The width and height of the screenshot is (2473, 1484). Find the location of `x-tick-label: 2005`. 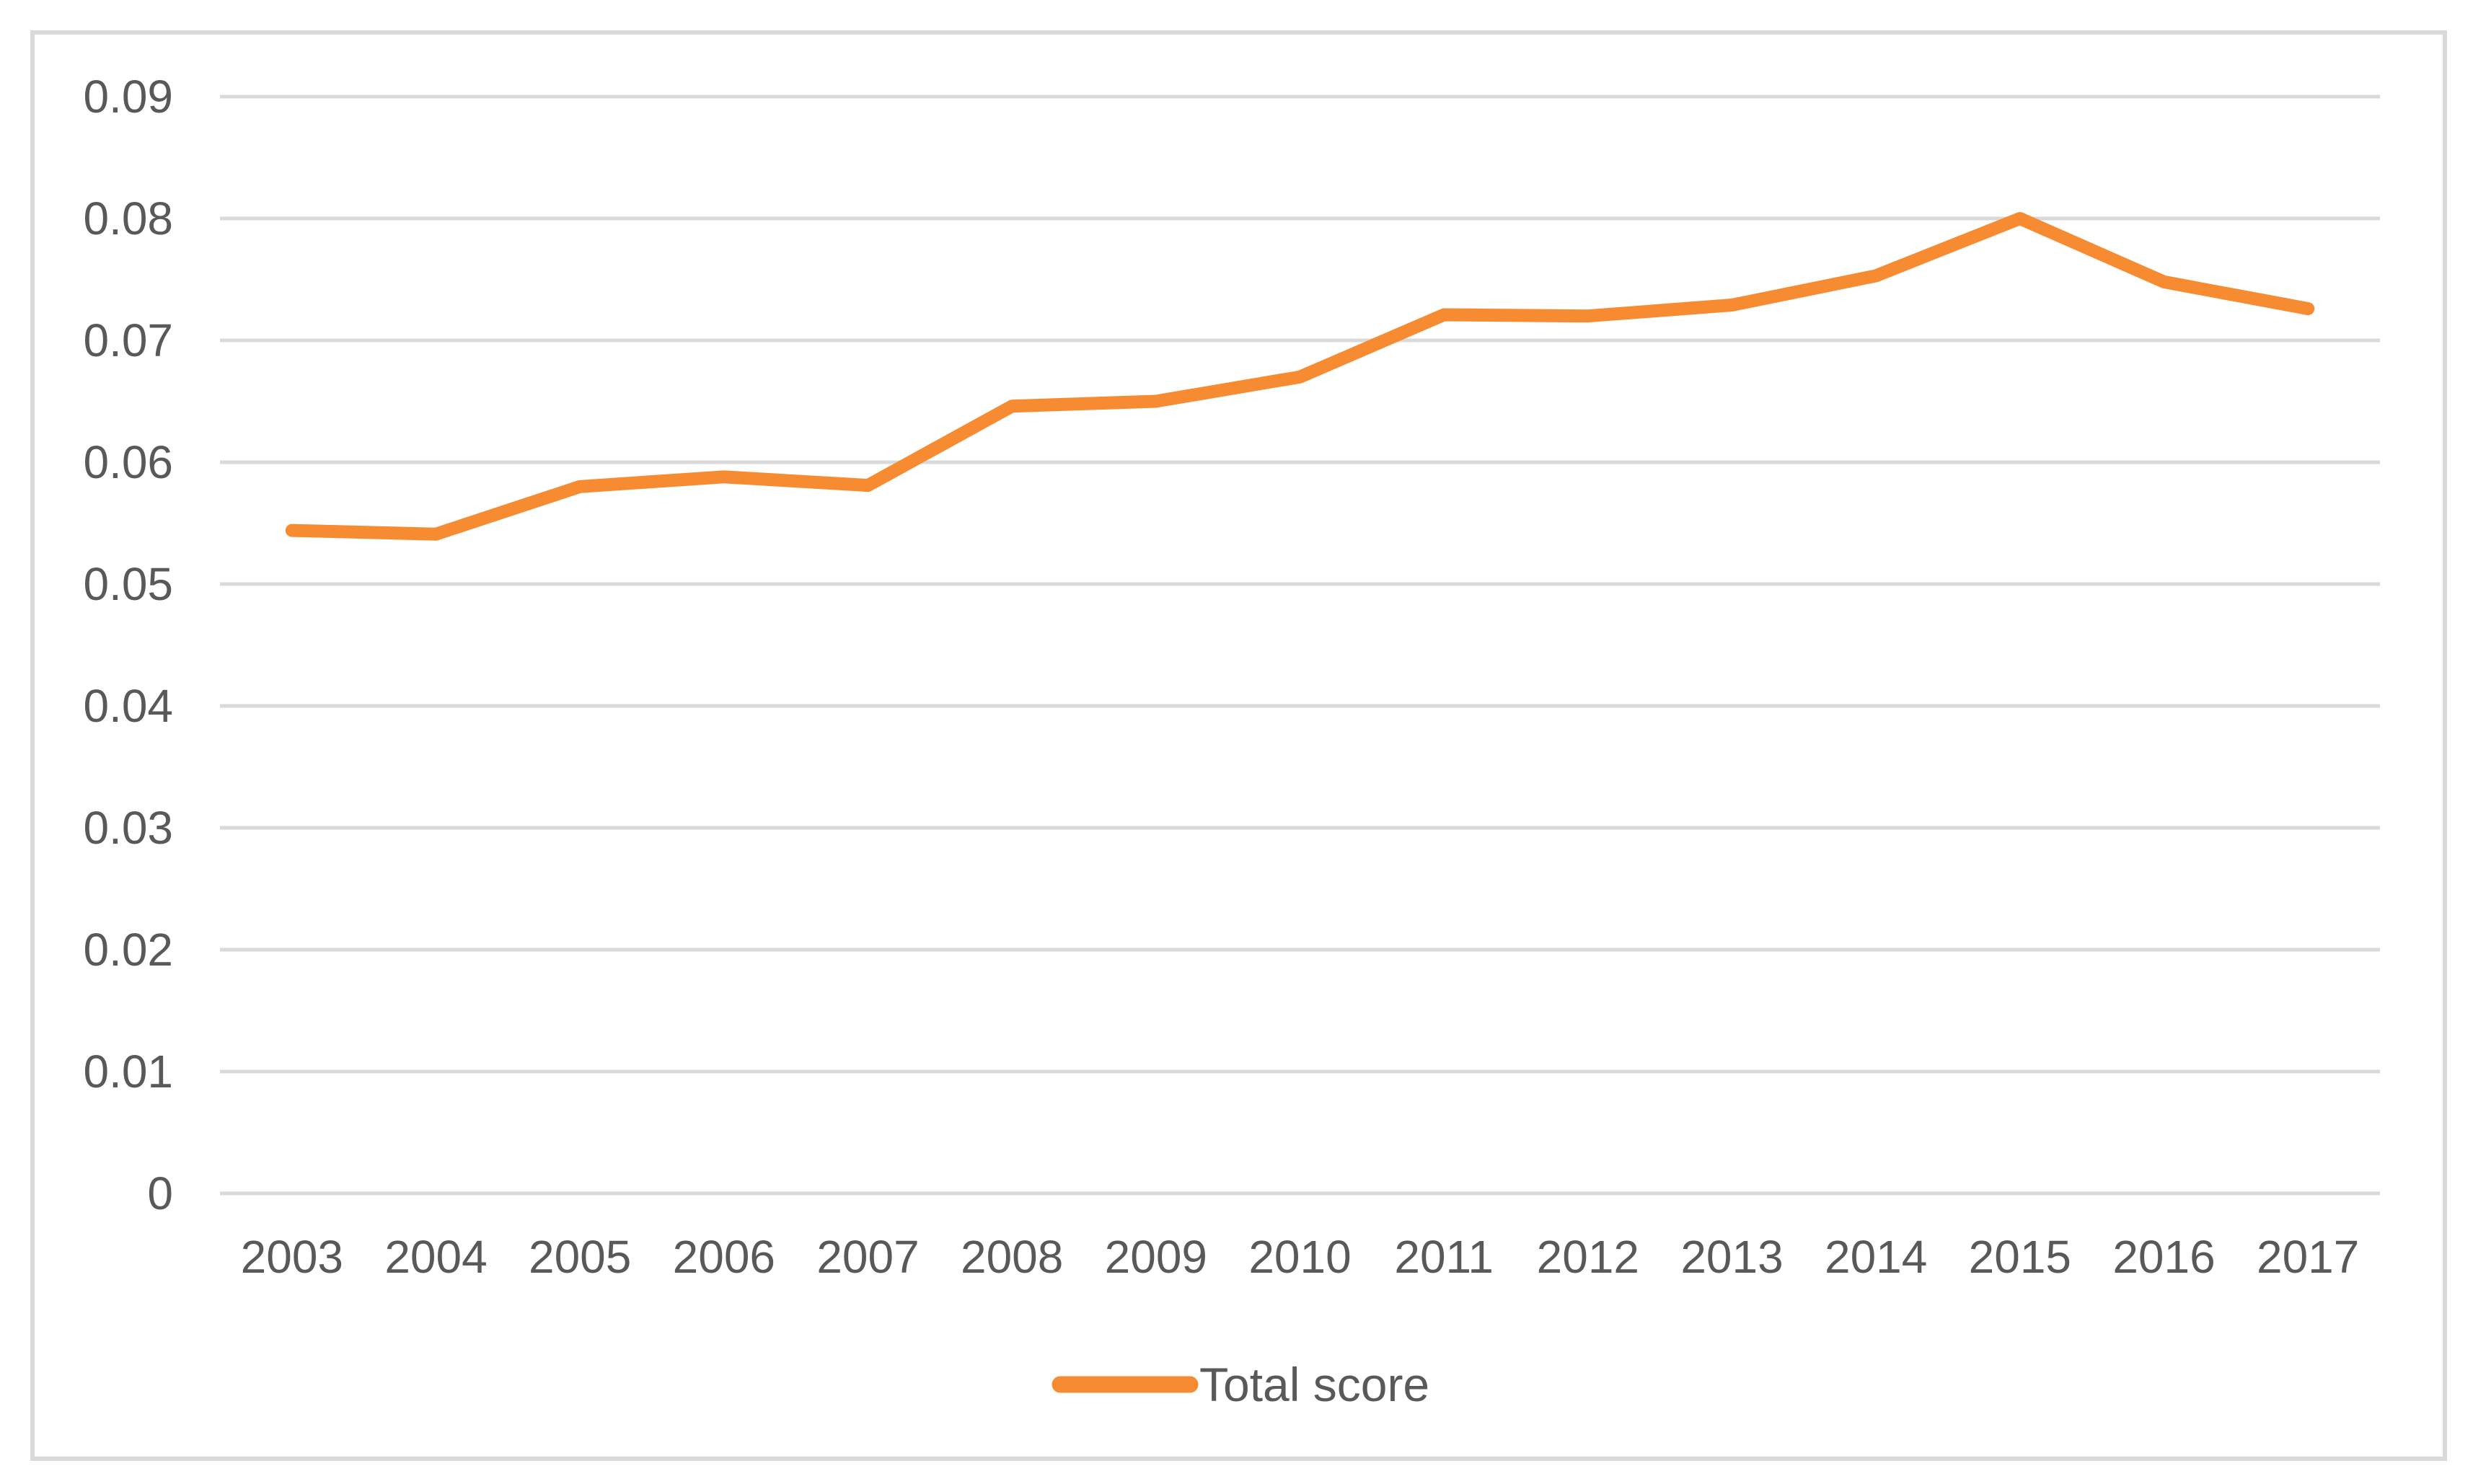

x-tick-label: 2005 is located at coordinates (580, 1257).